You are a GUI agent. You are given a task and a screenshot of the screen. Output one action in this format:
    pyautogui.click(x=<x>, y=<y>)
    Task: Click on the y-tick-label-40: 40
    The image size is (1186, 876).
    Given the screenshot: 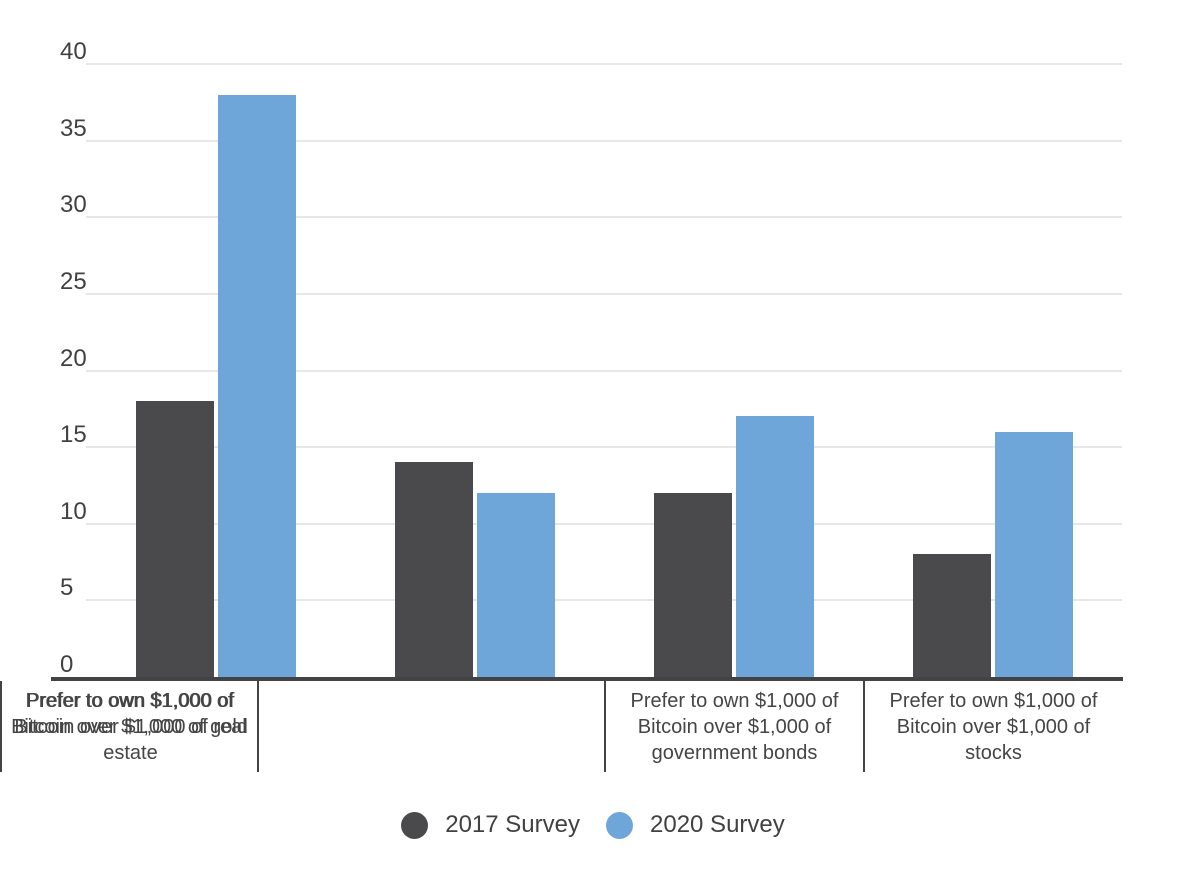 What is the action you would take?
    pyautogui.click(x=73, y=51)
    